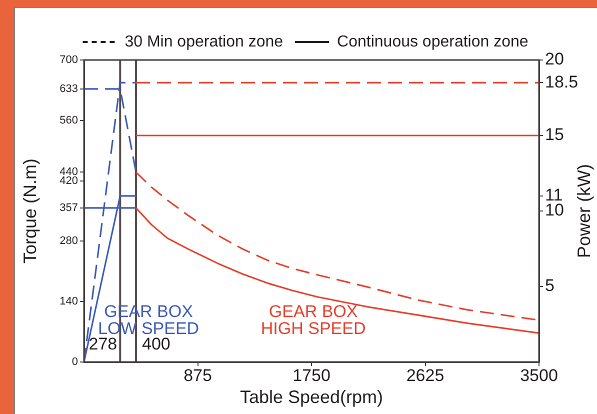 This screenshot has height=414, width=597. What do you see at coordinates (425, 375) in the screenshot?
I see `x-tick-label: 2625` at bounding box center [425, 375].